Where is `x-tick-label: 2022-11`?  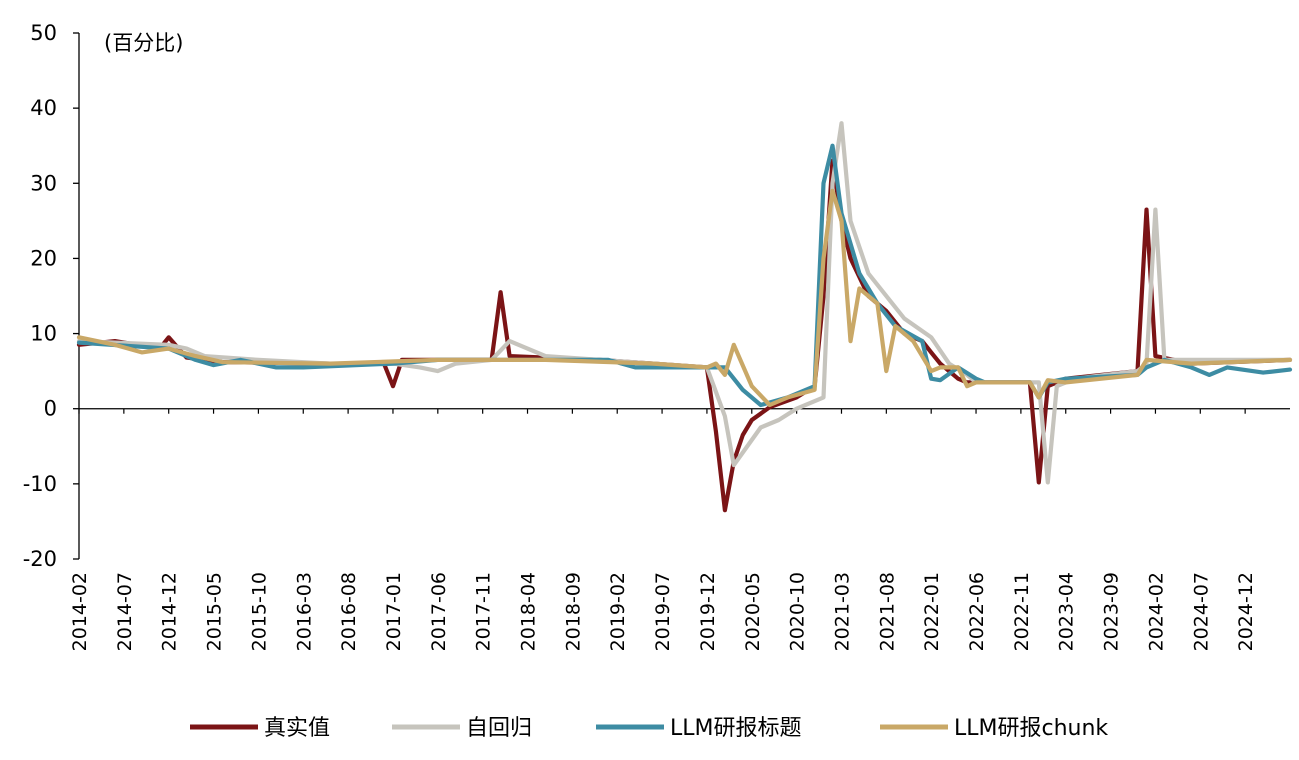
x-tick-label: 2022-11 is located at coordinates (1022, 611).